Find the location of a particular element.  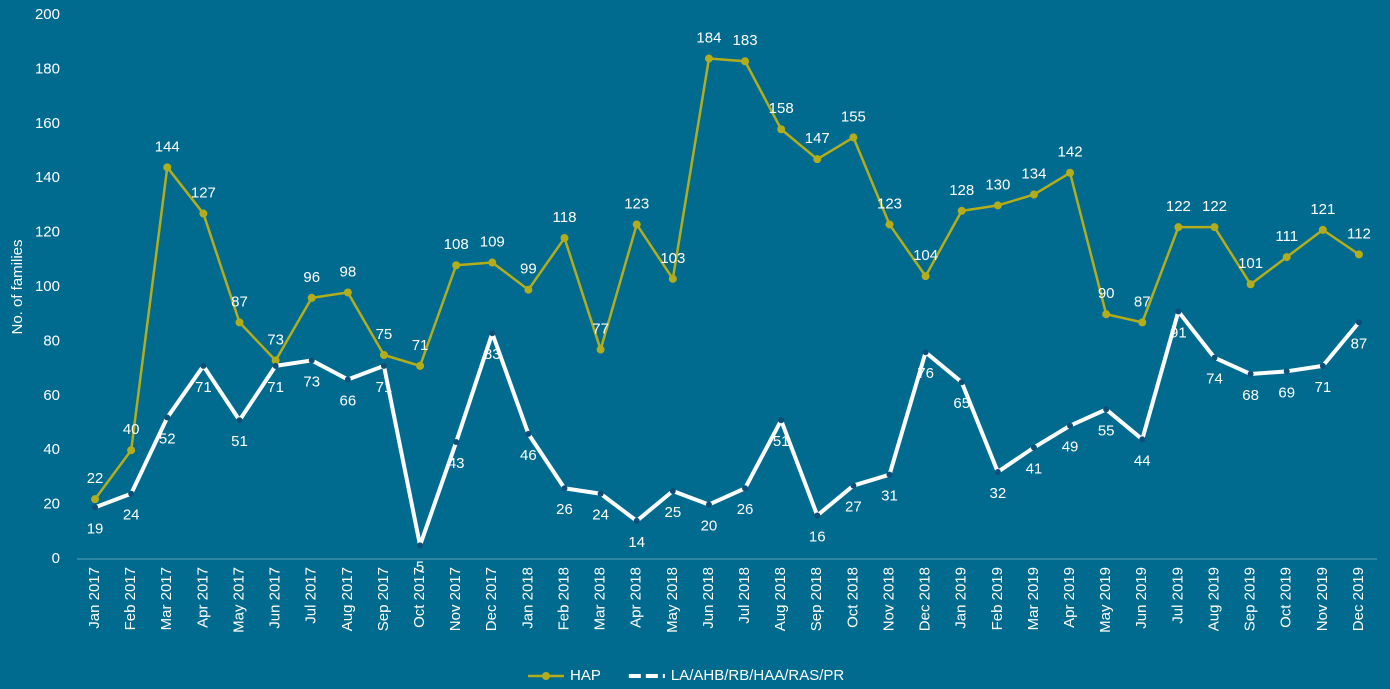

y-tick-label: 60 is located at coordinates (51, 395).